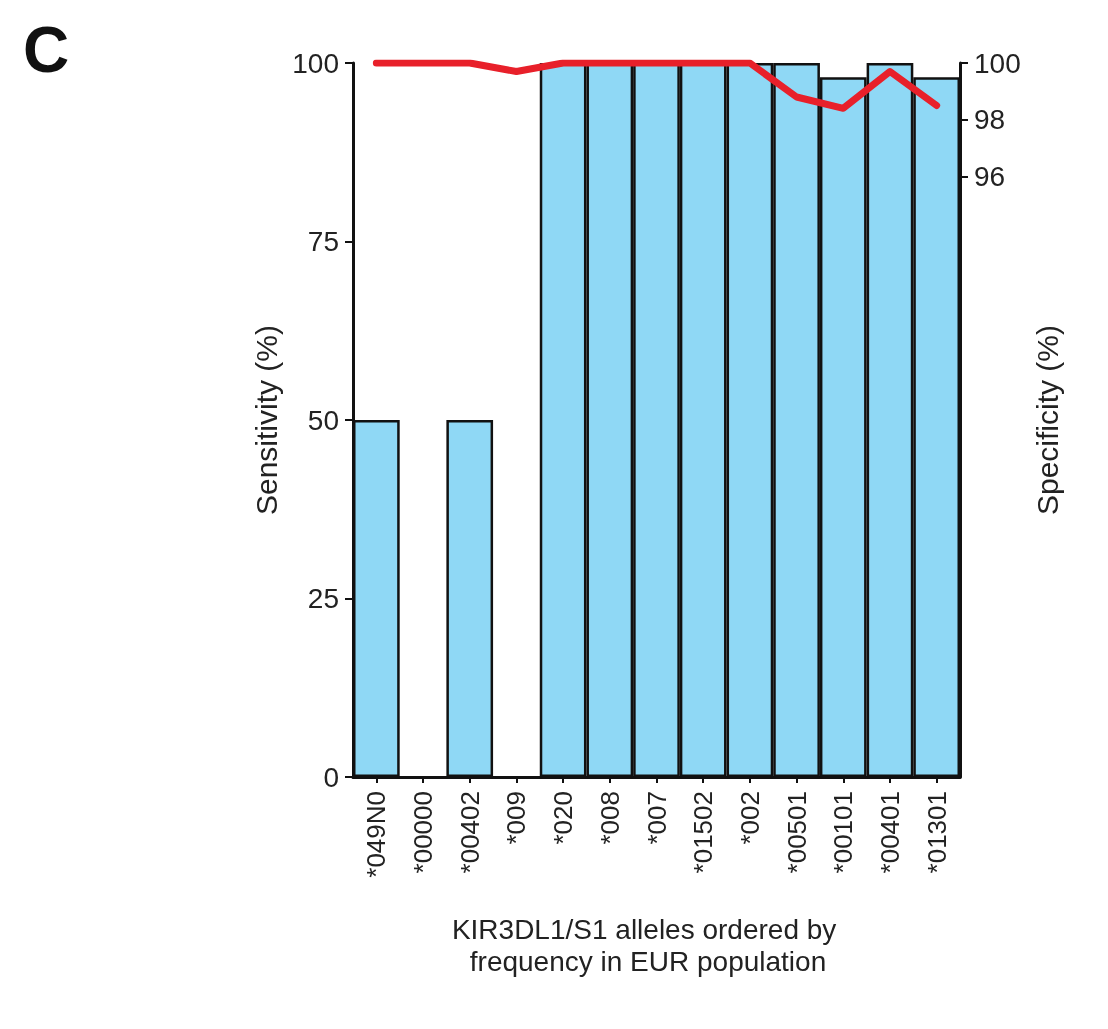 The width and height of the screenshot is (1108, 1029). What do you see at coordinates (516, 818) in the screenshot?
I see `x-tick-label: *009` at bounding box center [516, 818].